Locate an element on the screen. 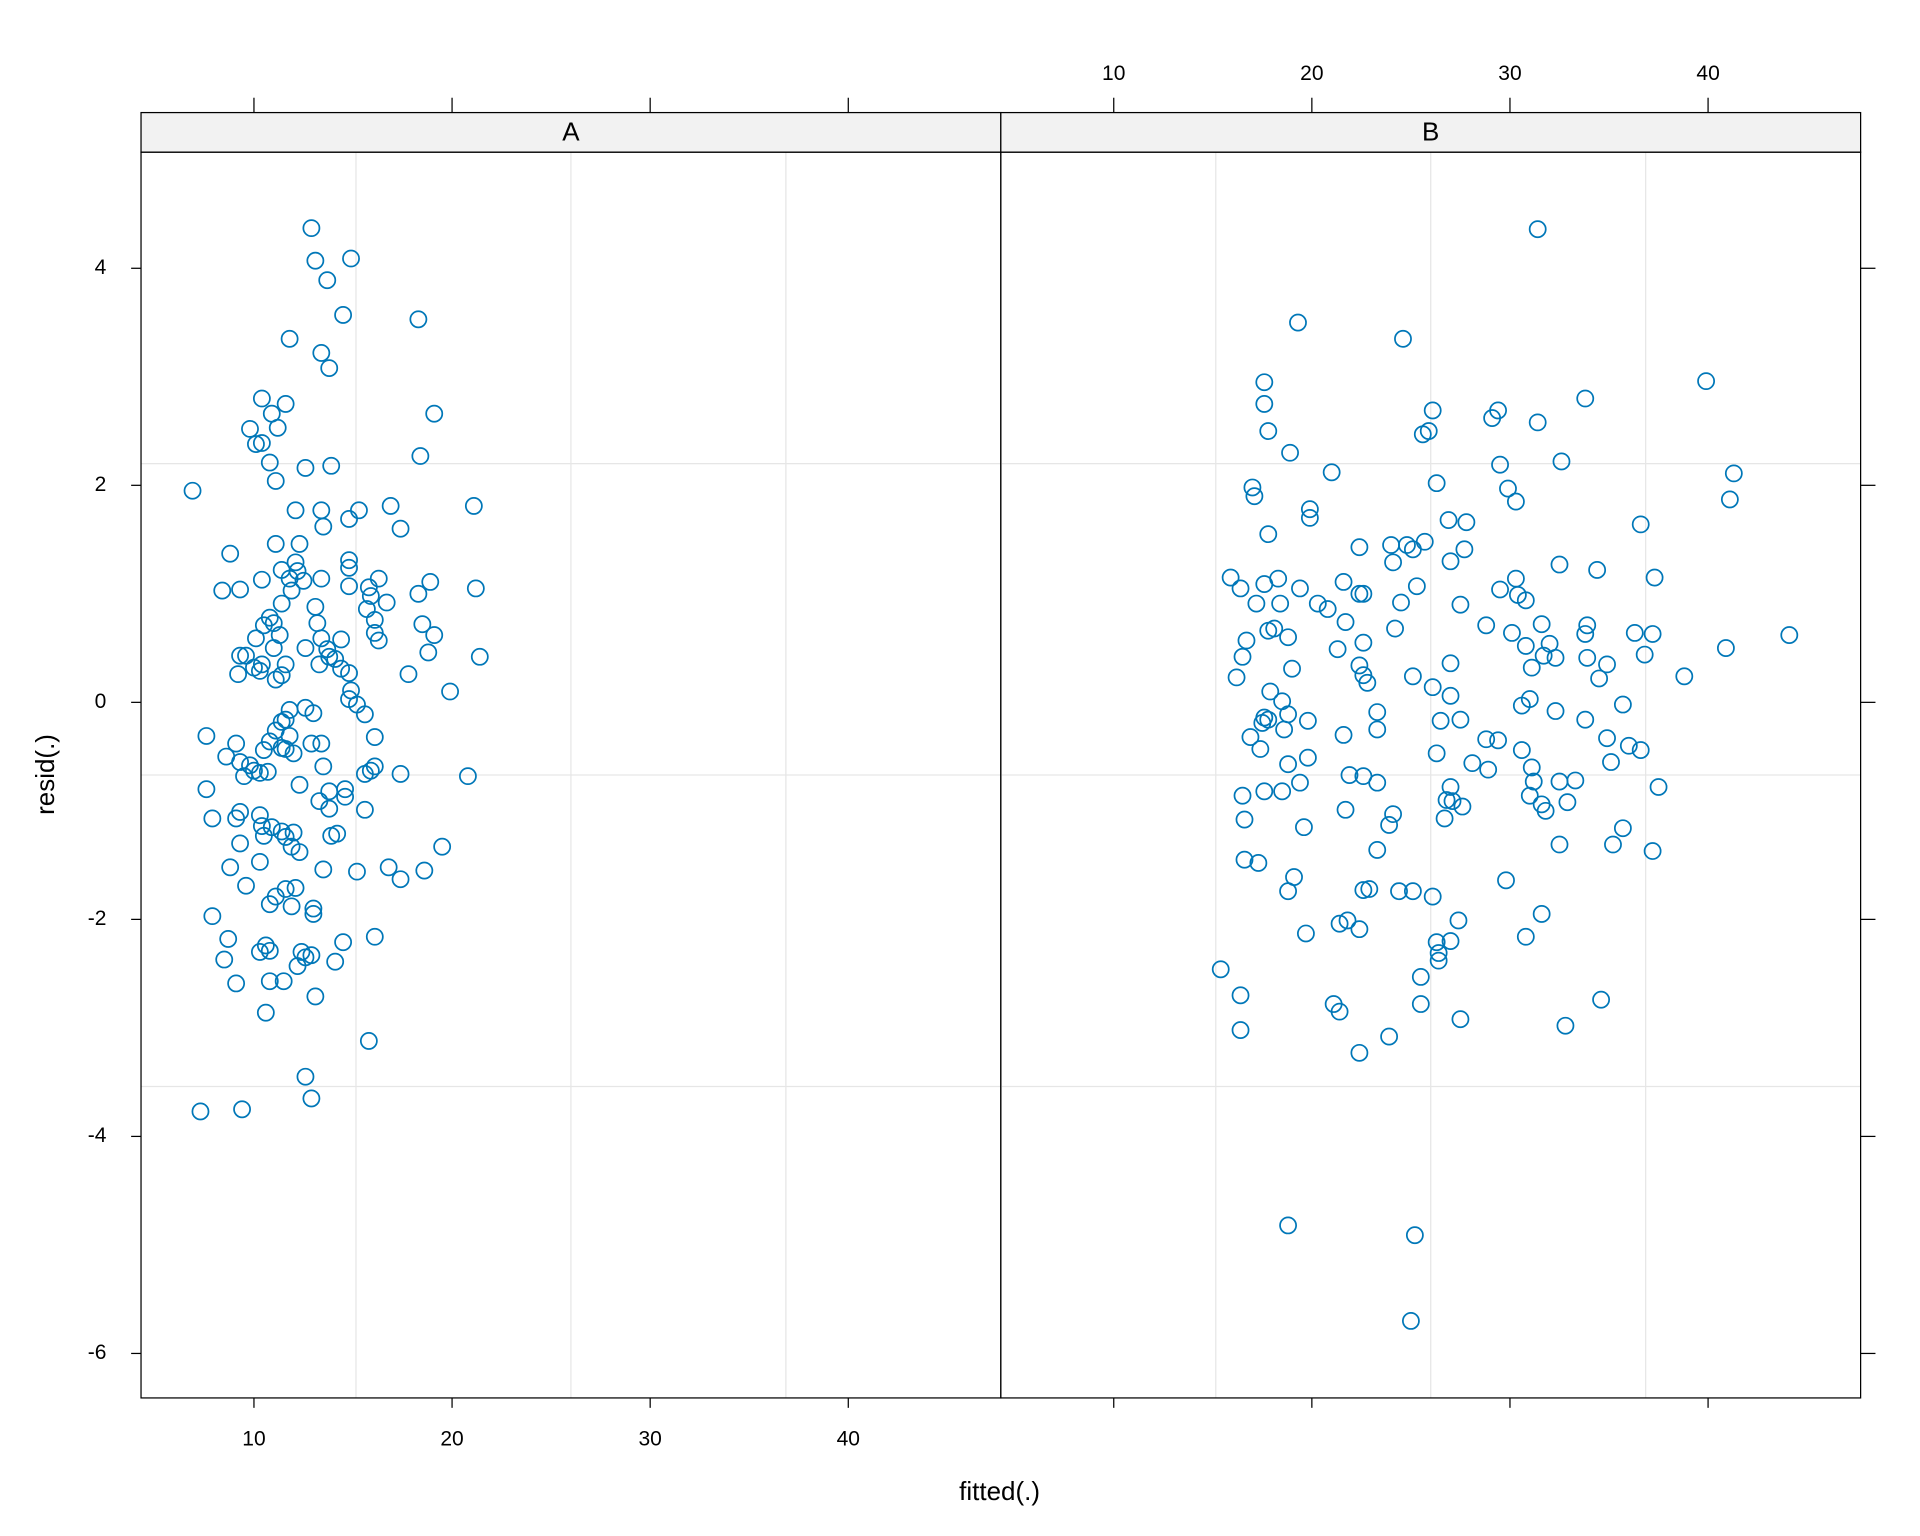  y-tick-label: 0 is located at coordinates (101, 701).